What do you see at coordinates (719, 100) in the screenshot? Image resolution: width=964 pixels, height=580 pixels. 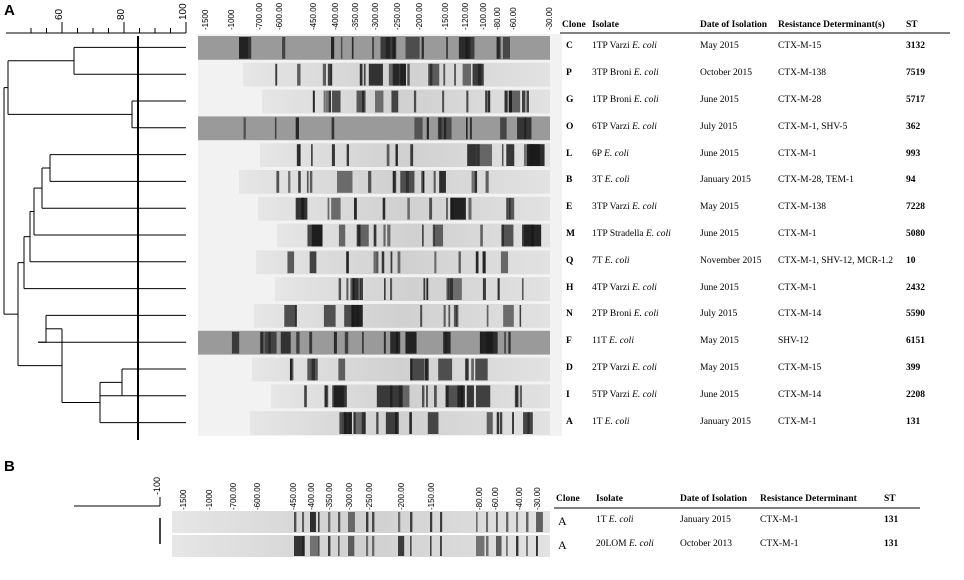 I see `table-date: June 2015` at bounding box center [719, 100].